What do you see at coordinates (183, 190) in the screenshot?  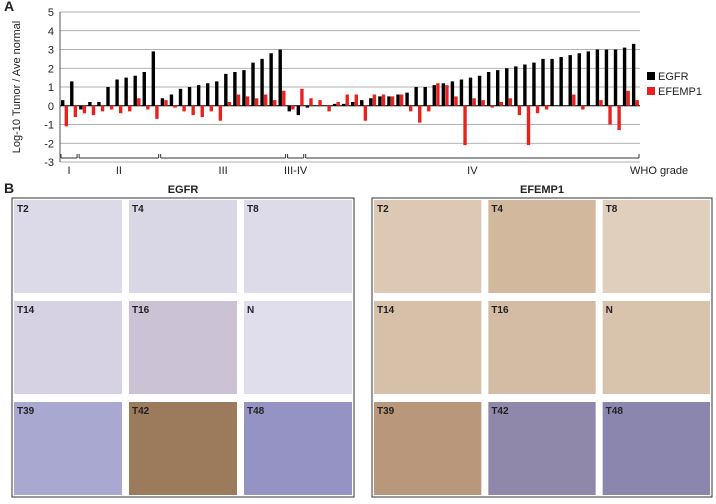 I see `panel-title: EGFR` at bounding box center [183, 190].